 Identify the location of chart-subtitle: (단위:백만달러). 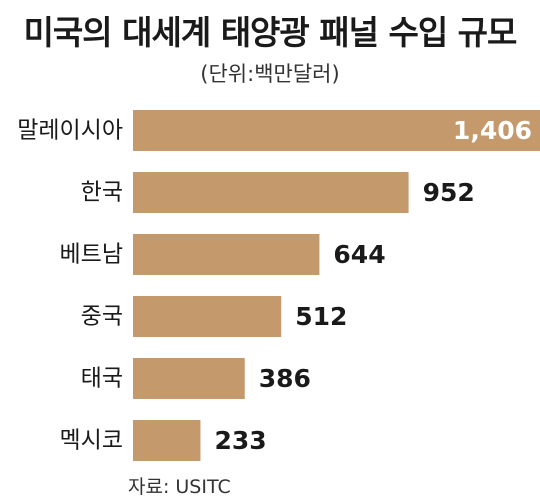
(270, 74).